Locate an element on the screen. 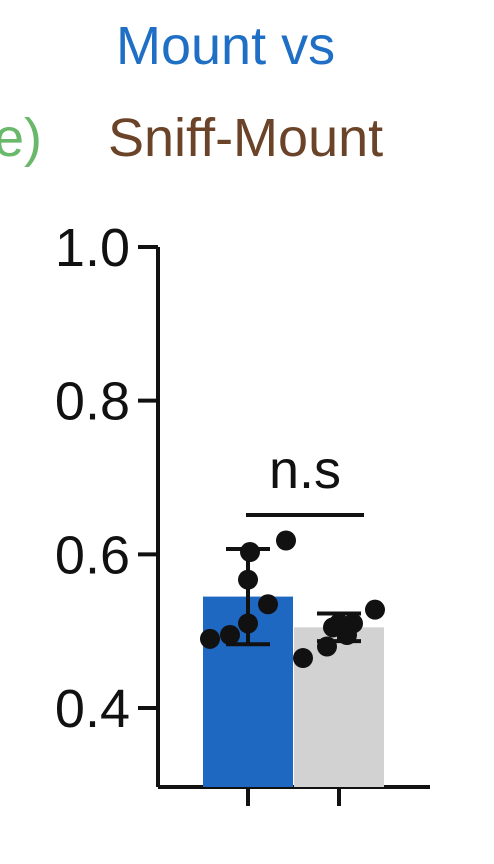 This screenshot has height=864, width=494. data-points is located at coordinates (292, 599).